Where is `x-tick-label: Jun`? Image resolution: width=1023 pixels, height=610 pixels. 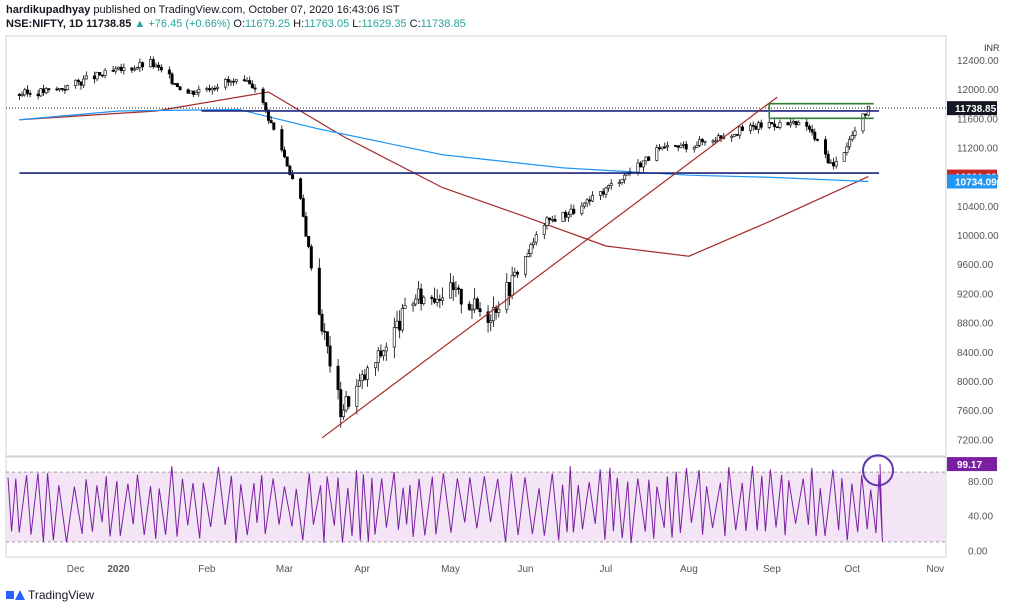
x-tick-label: Jun is located at coordinates (525, 569).